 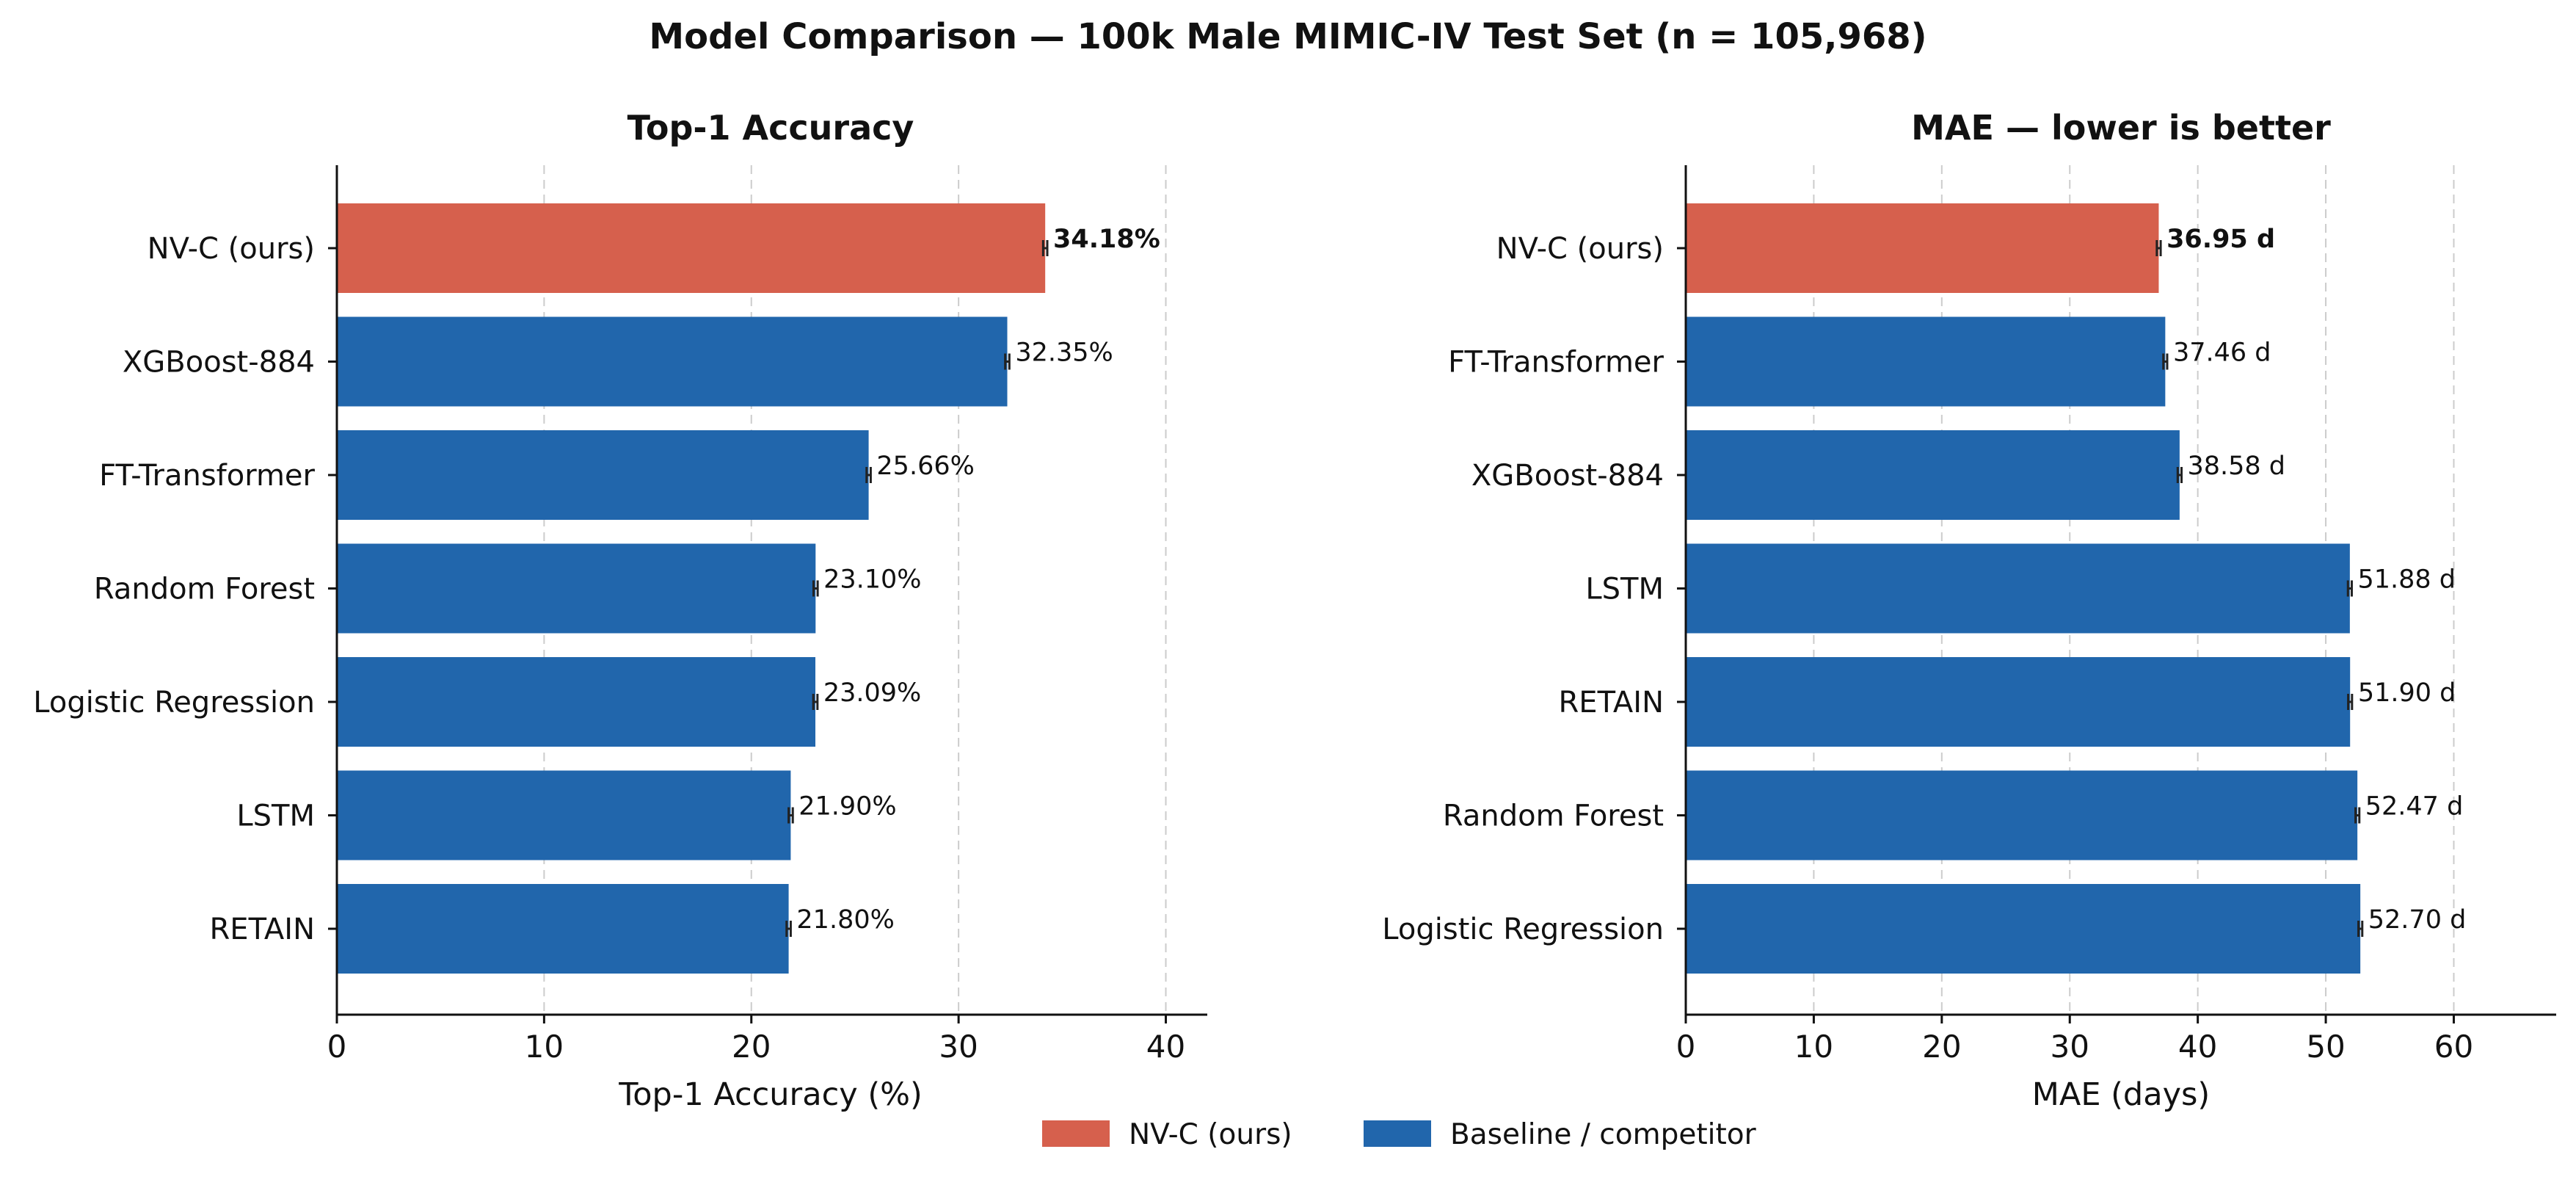 I want to click on accuracy-category-label: RETAIN, so click(x=262, y=929).